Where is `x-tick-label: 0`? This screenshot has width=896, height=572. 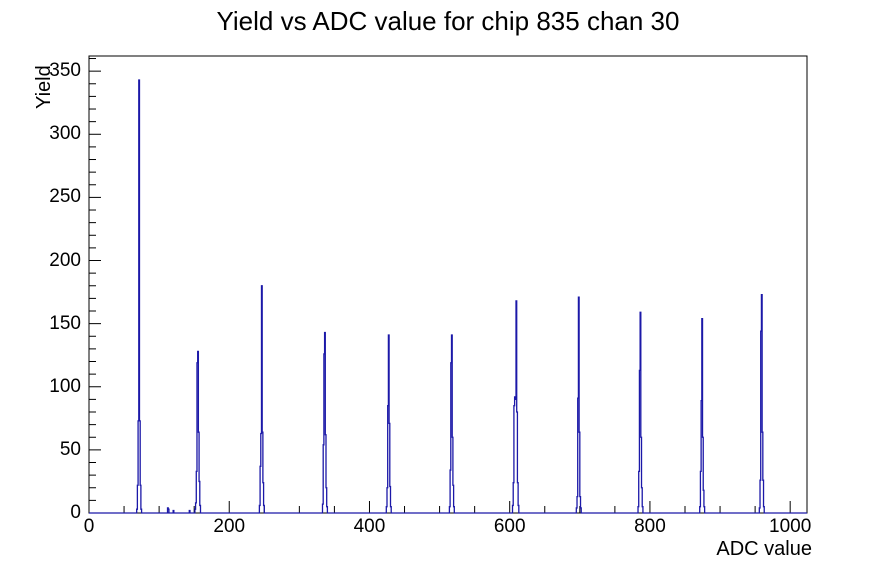
x-tick-label: 0 is located at coordinates (89, 526).